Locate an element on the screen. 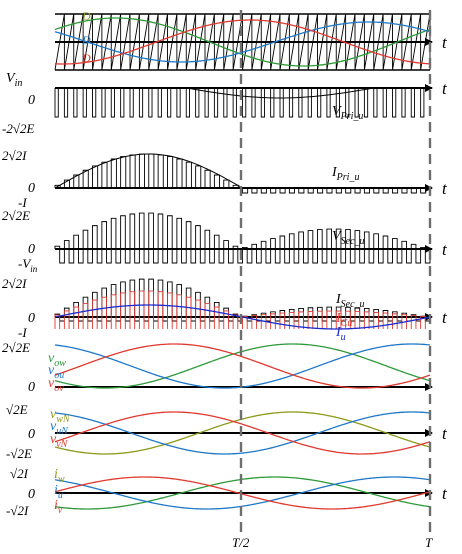 The width and height of the screenshot is (462, 554). panel-carrier: D D D t is located at coordinates (251, 40).